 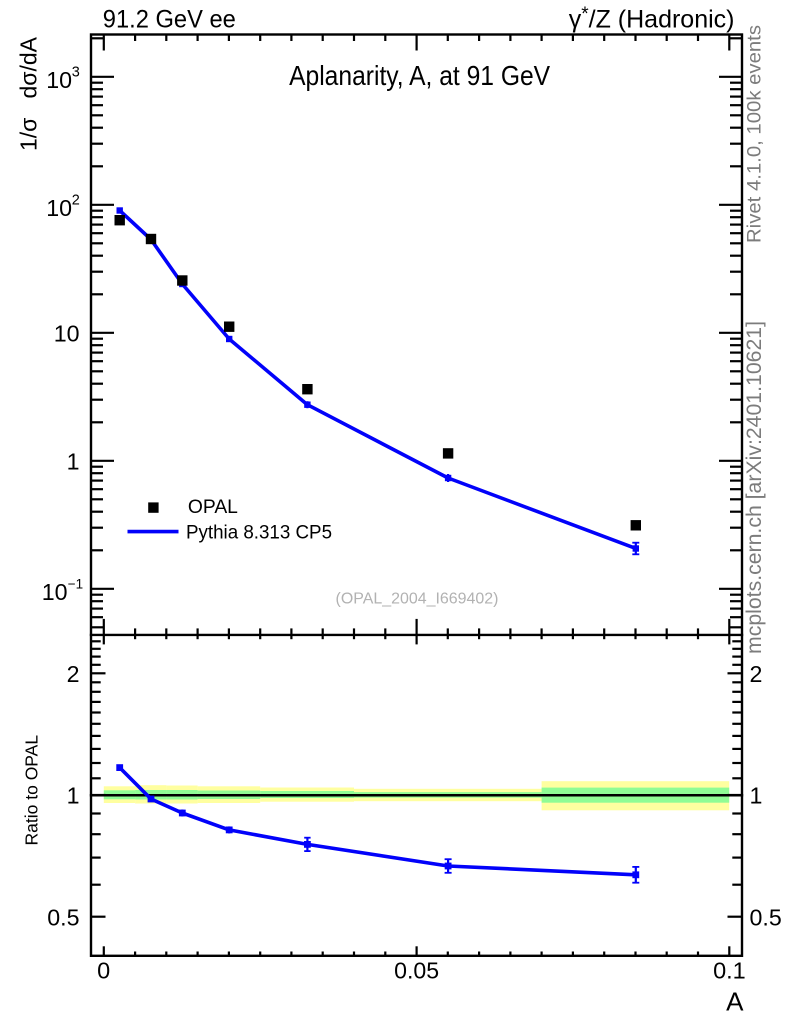 I want to click on svg-text: 0, so click(x=103, y=970).